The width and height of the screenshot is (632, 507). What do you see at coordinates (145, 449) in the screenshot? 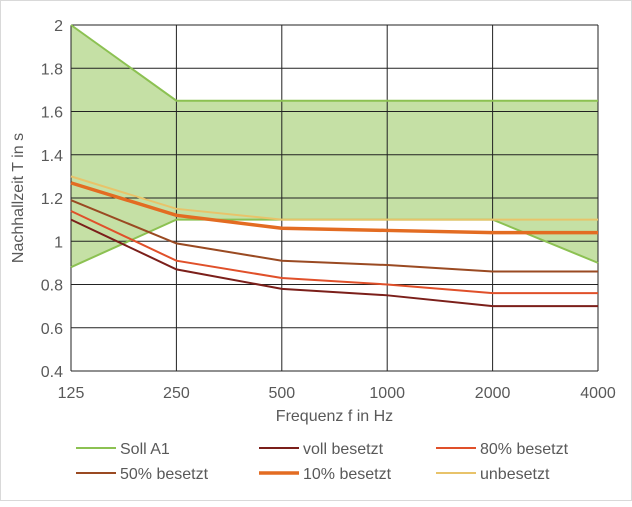
I see `legend-label: Soll A1` at bounding box center [145, 449].